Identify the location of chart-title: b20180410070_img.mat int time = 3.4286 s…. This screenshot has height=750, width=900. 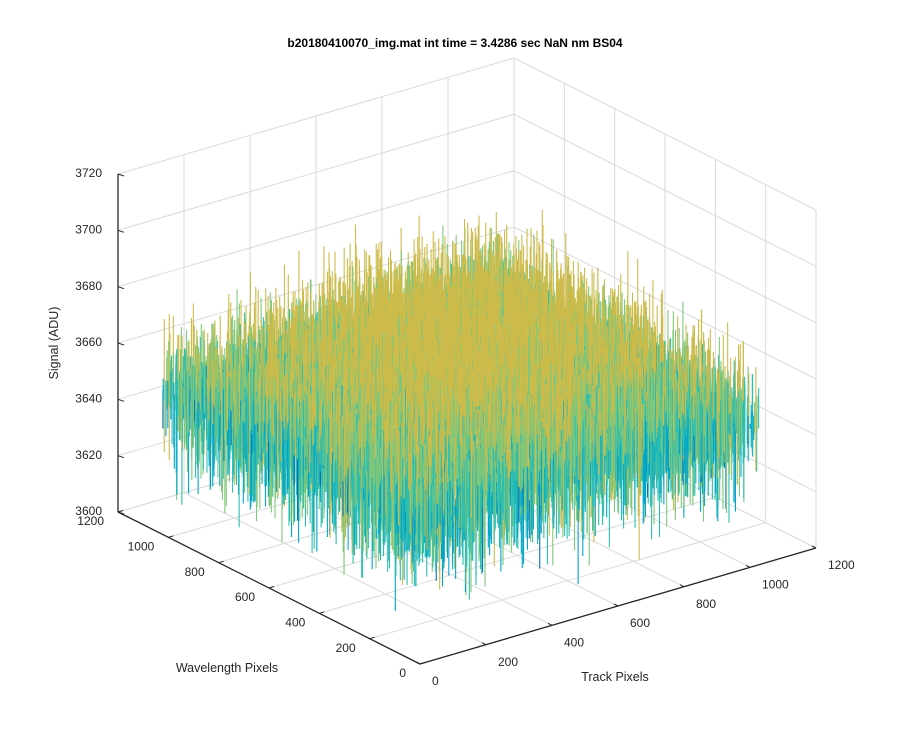
(455, 43).